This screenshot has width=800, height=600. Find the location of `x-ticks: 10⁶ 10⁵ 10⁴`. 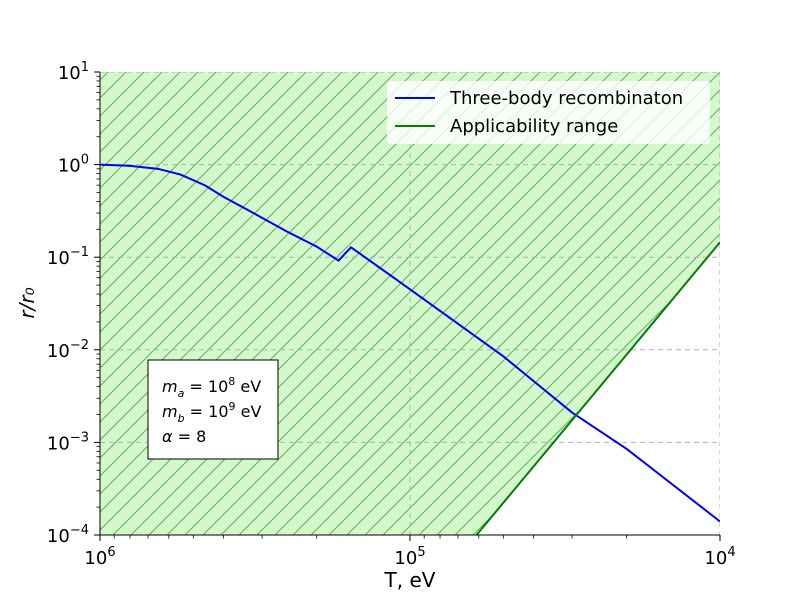

x-ticks: 10⁶ 10⁵ 10⁴ is located at coordinates (410, 552).